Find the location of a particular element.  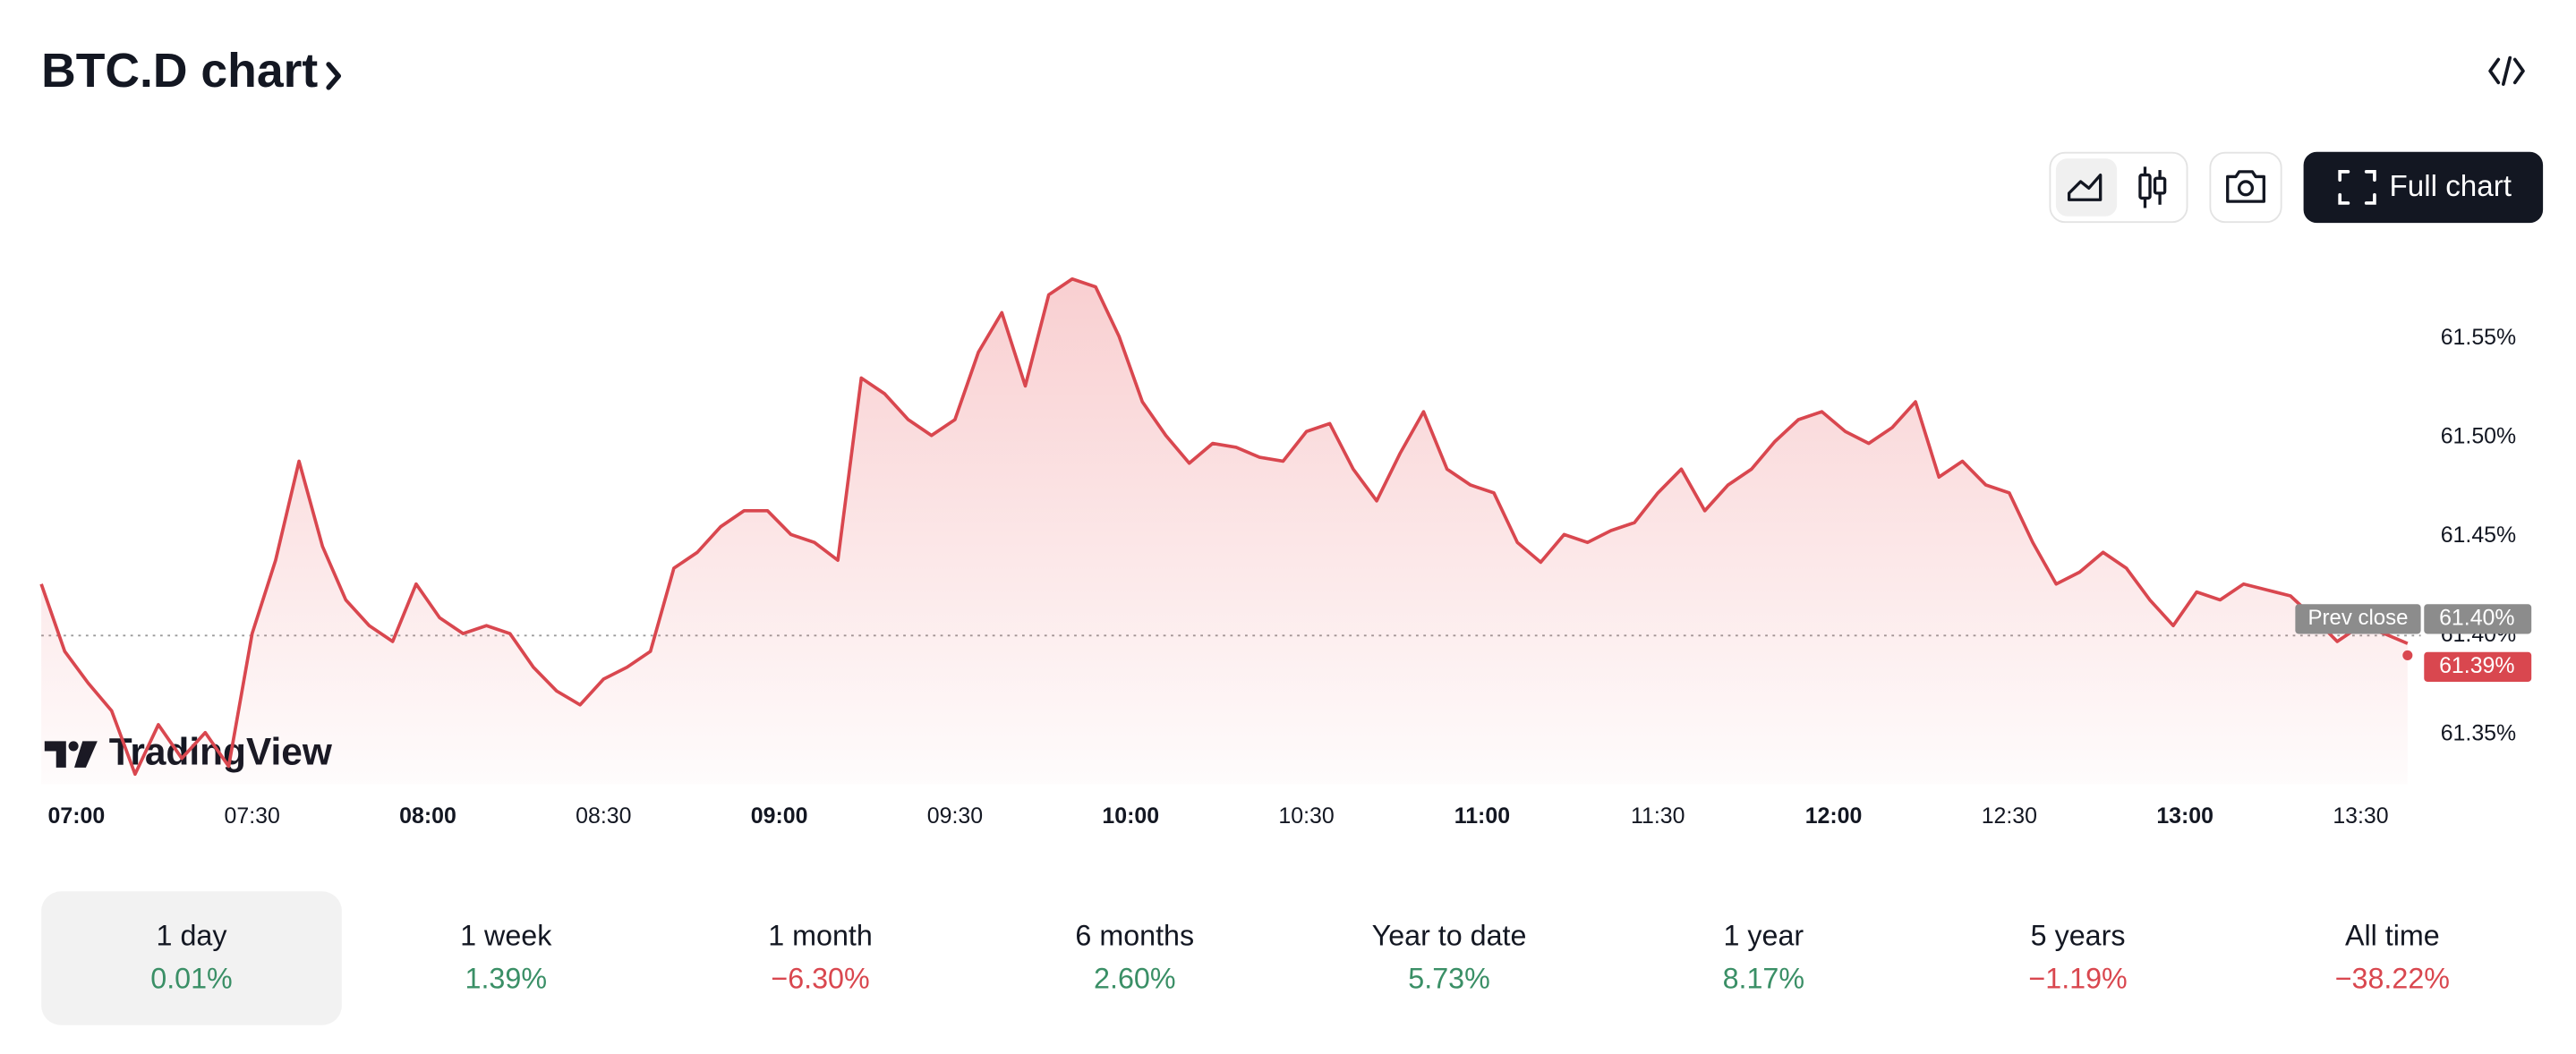

period-label: 1 month is located at coordinates (820, 935).